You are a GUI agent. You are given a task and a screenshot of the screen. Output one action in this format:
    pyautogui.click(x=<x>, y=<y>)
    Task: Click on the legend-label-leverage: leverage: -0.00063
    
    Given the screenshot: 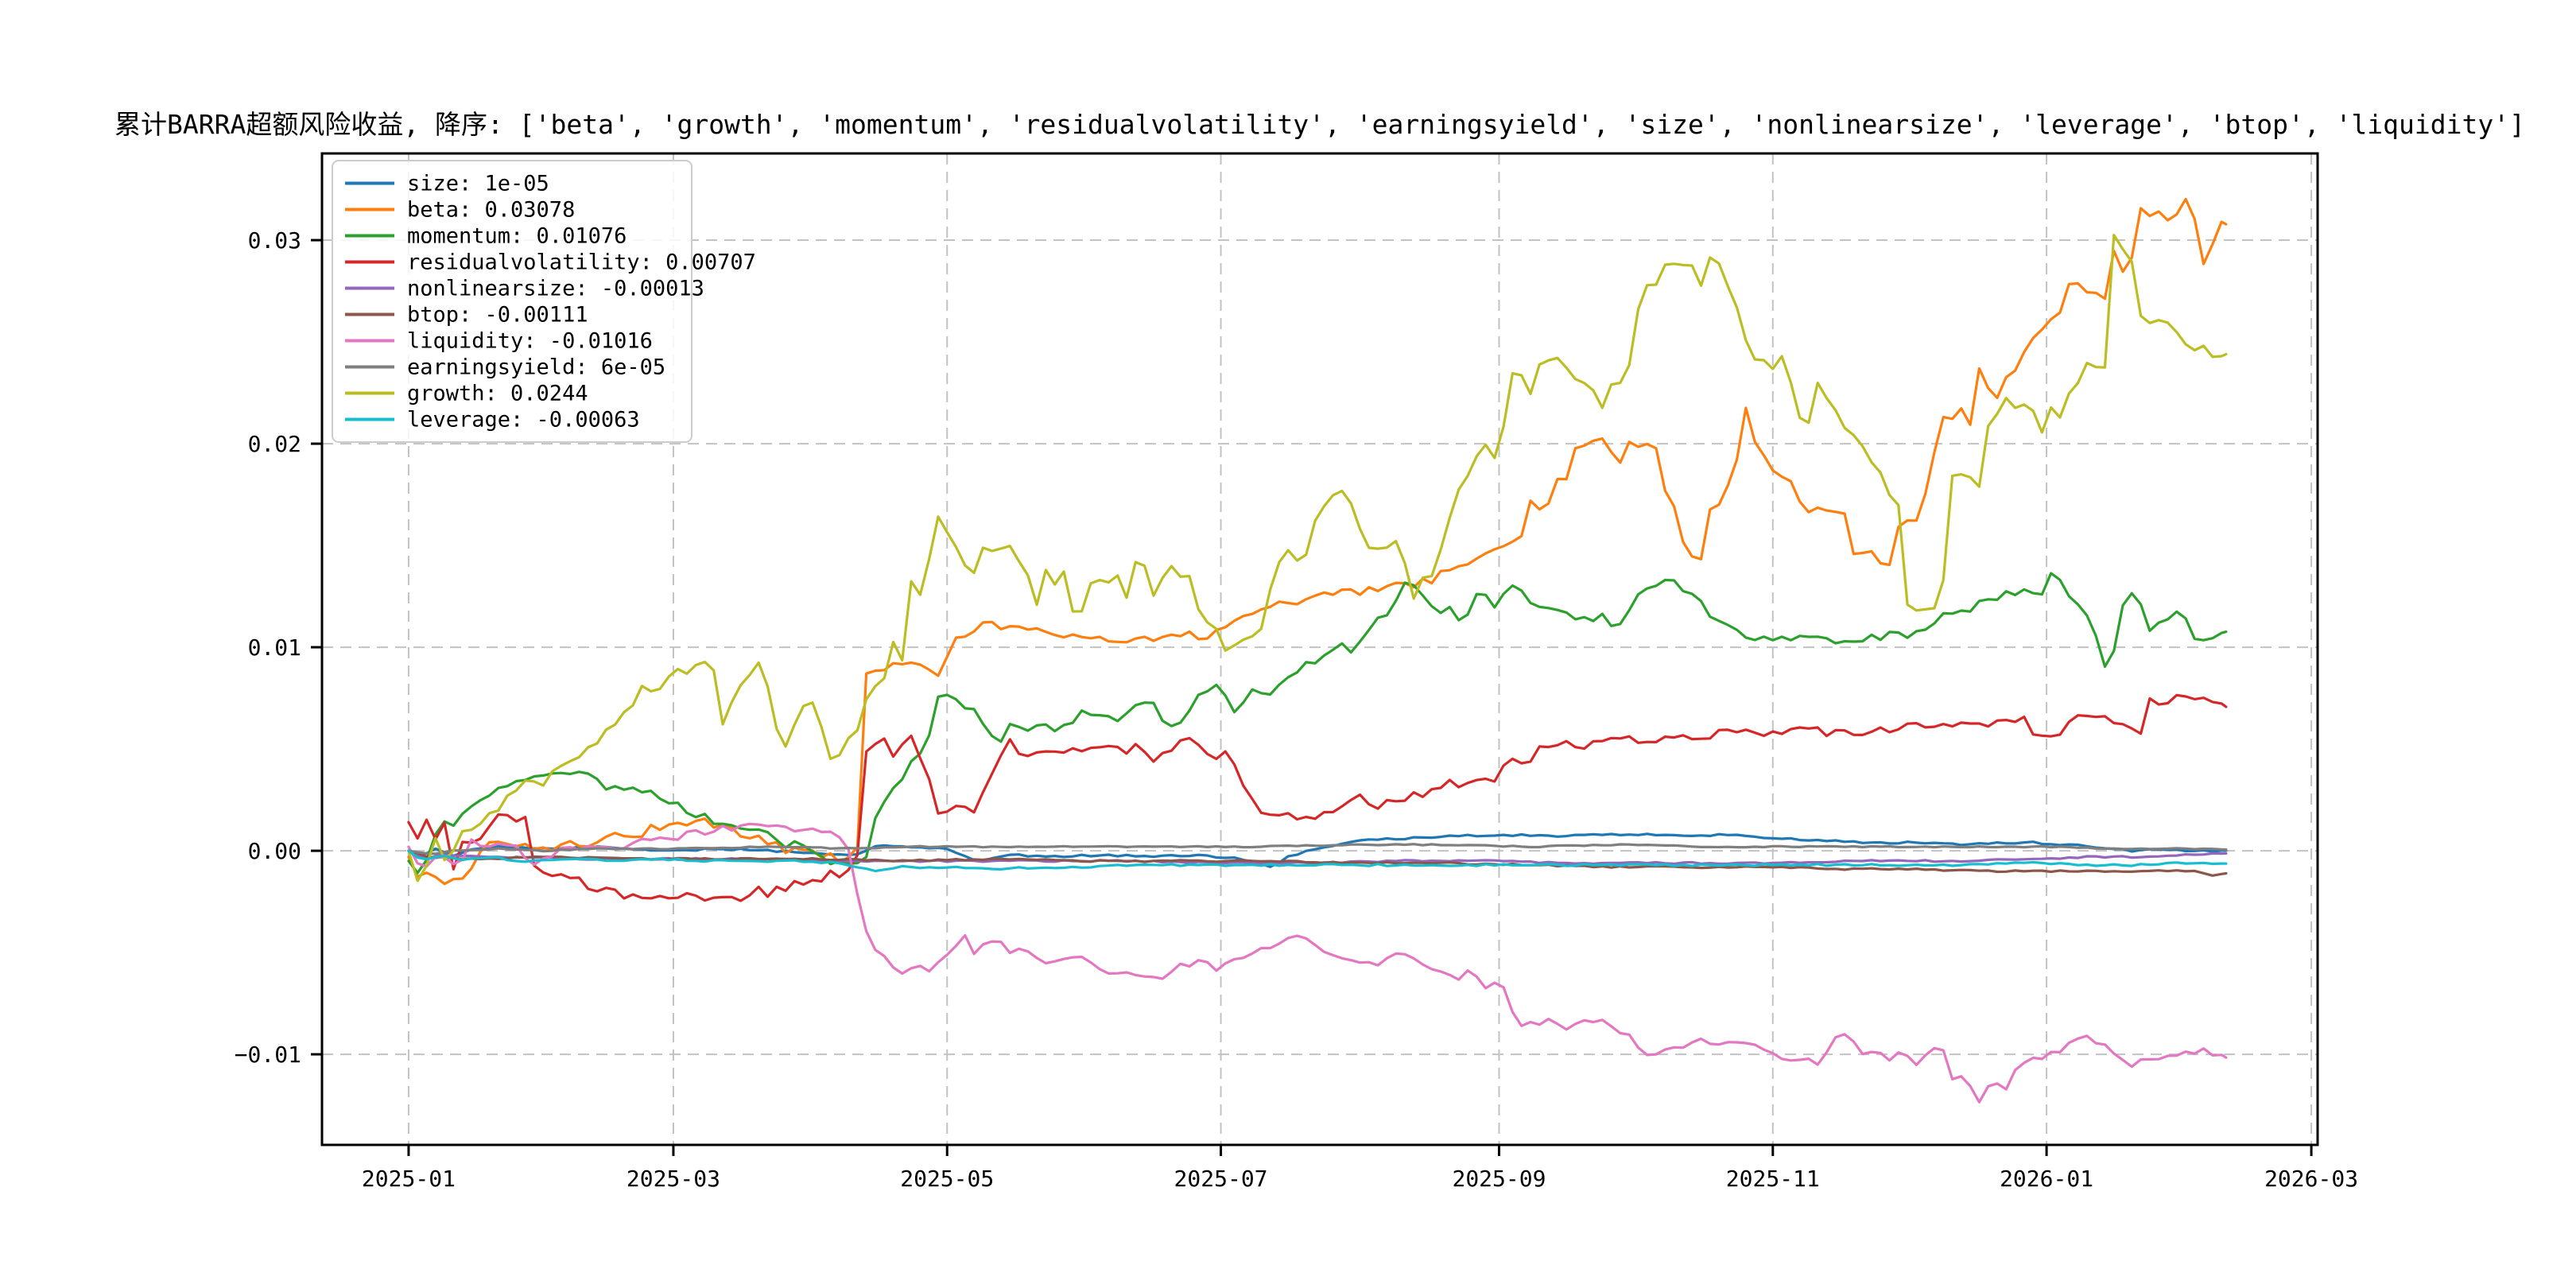 What is the action you would take?
    pyautogui.click(x=523, y=420)
    